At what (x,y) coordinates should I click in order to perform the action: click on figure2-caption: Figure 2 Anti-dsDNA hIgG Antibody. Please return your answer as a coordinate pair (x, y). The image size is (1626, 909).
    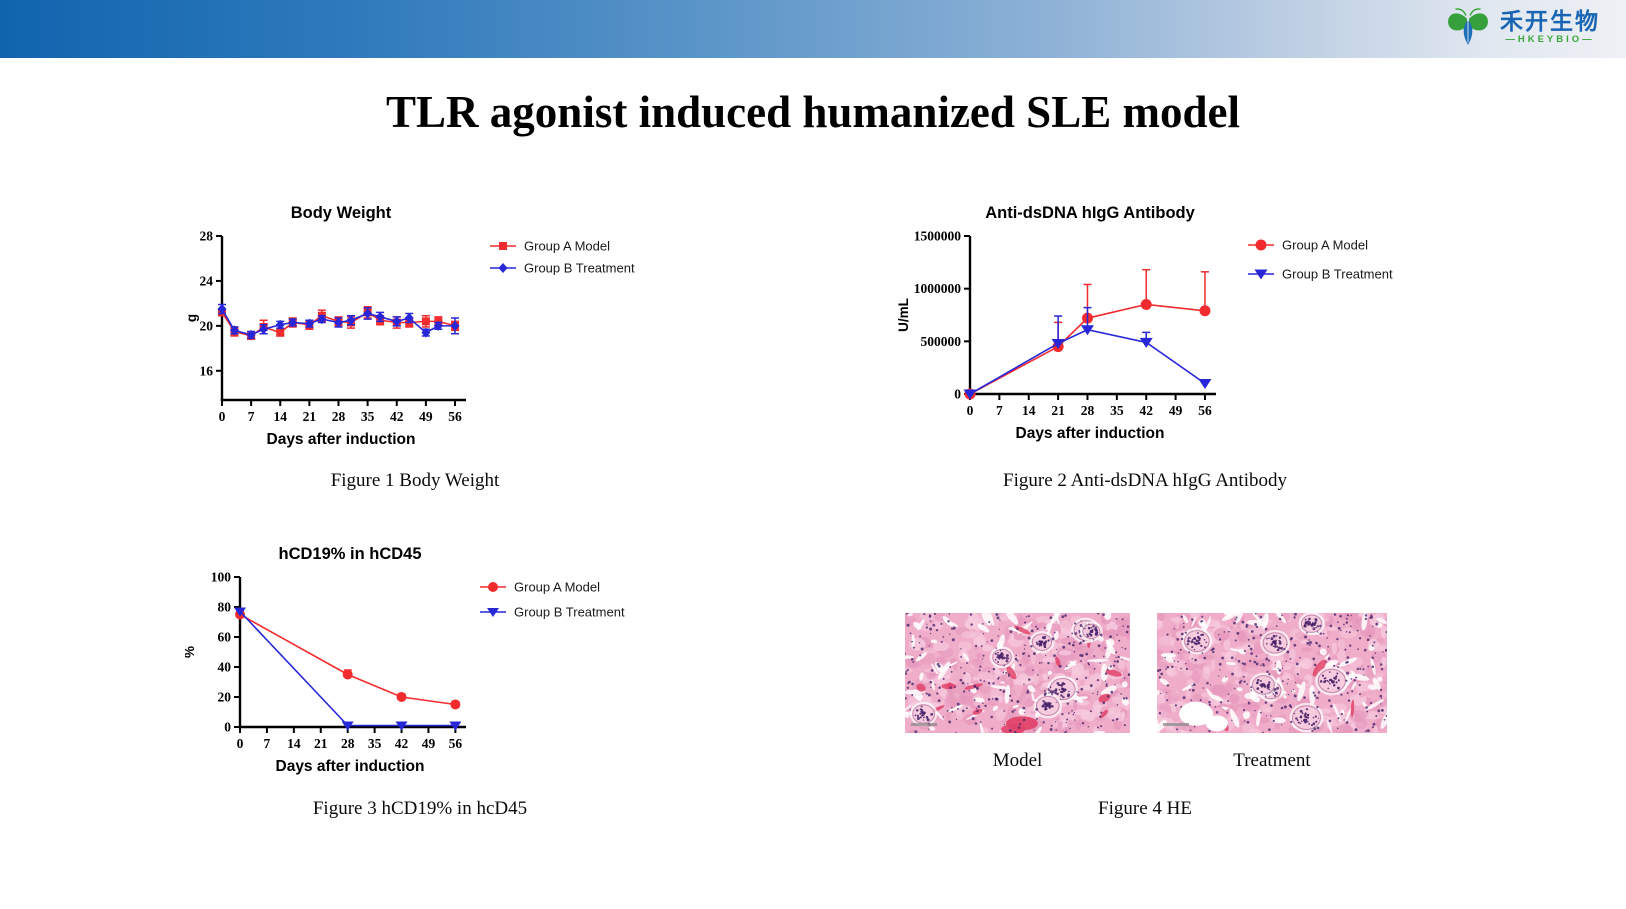
    Looking at the image, I should click on (1145, 480).